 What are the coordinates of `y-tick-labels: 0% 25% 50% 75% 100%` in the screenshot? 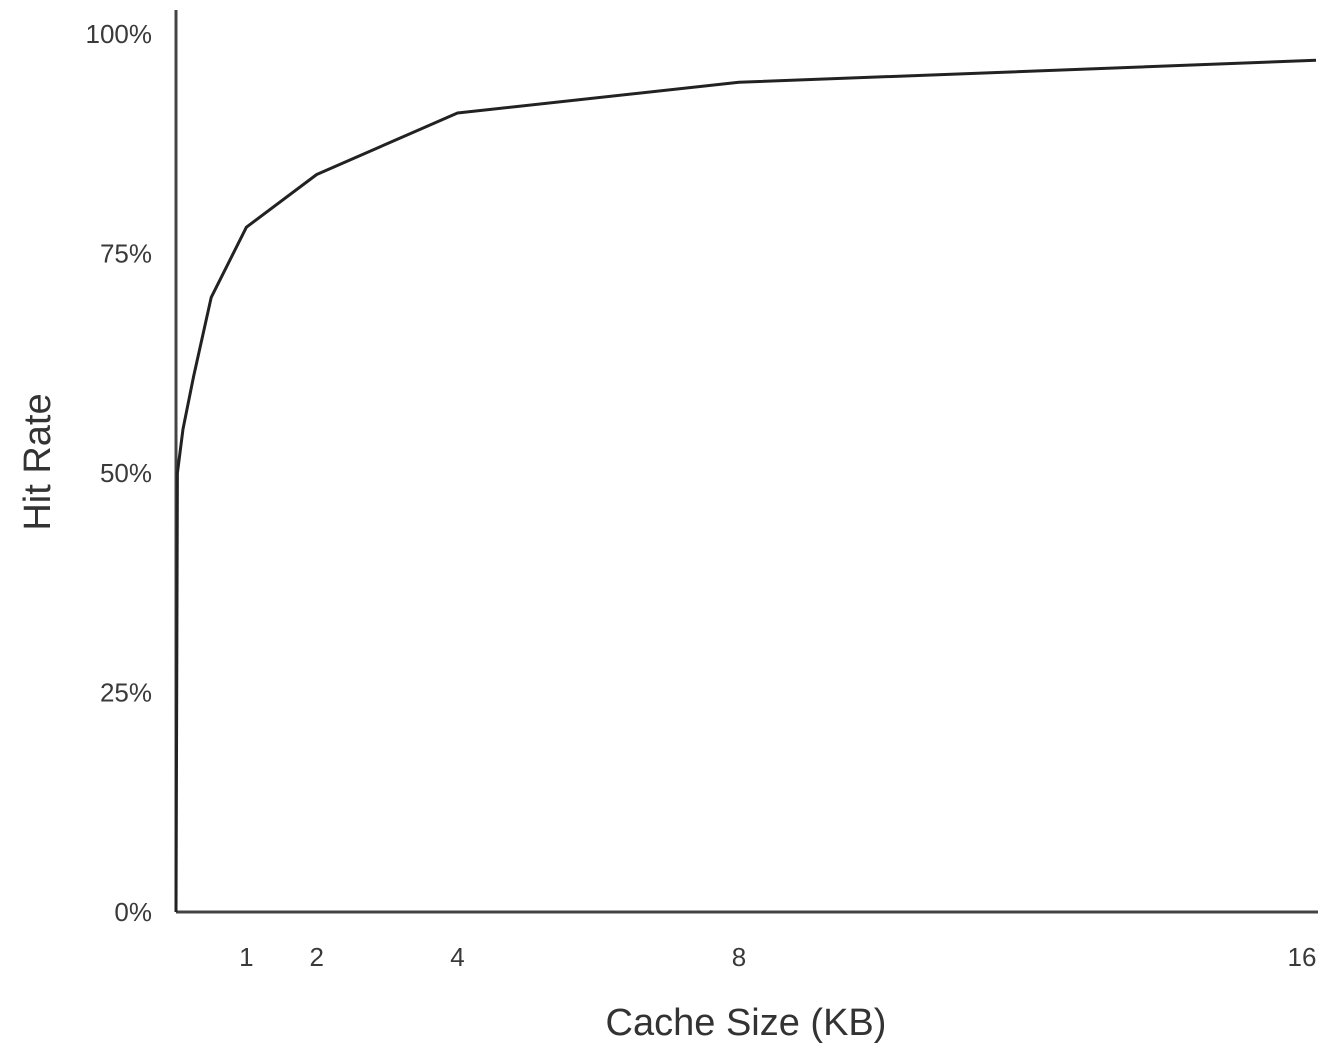 It's located at (119, 473).